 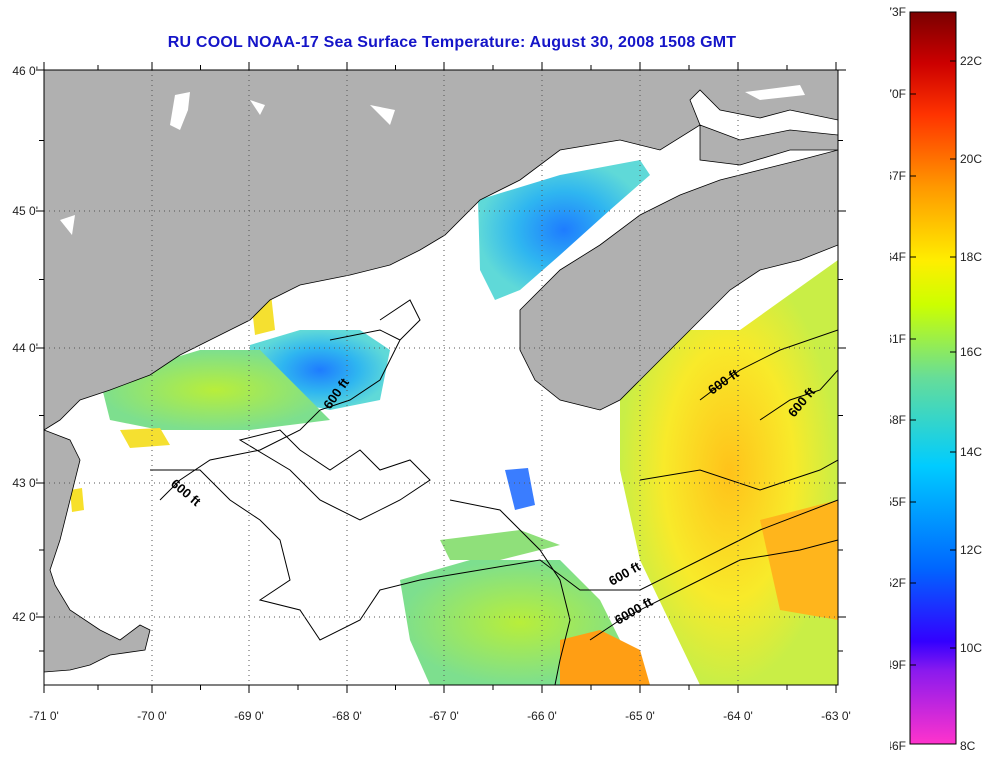 I want to click on c-tick: 12C, so click(x=971, y=550).